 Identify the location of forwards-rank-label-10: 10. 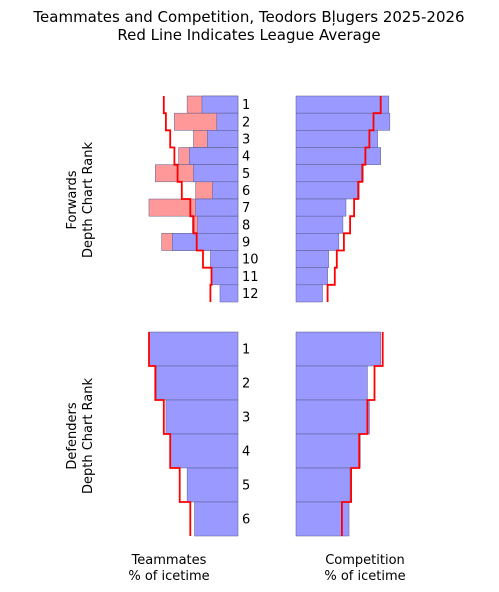
(250, 260).